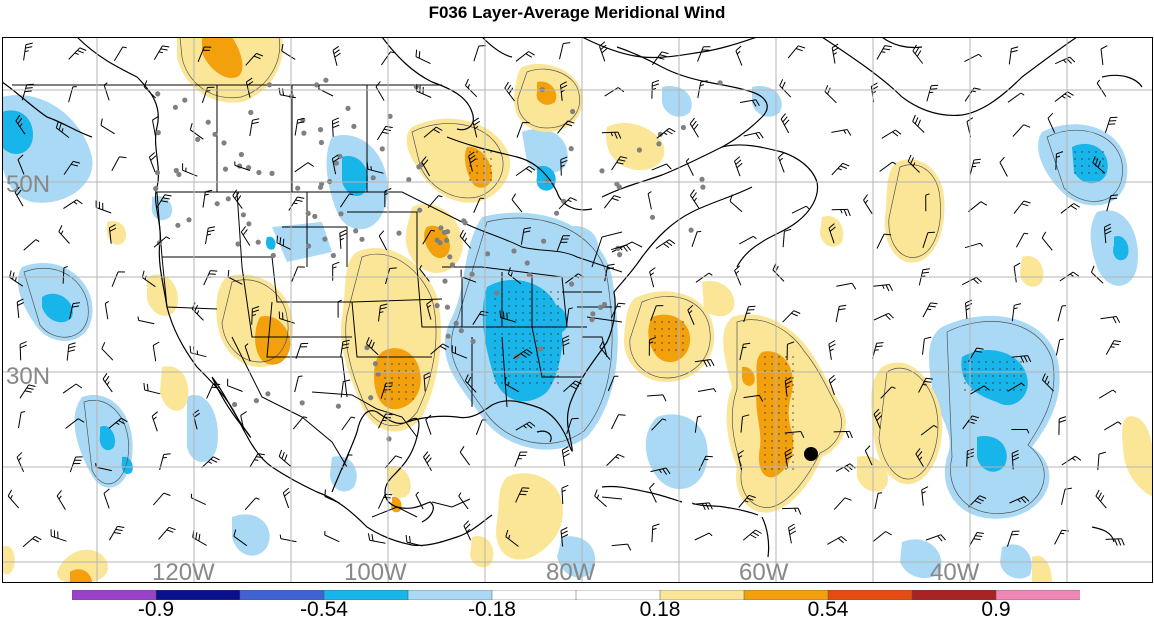 This screenshot has width=1154, height=622. What do you see at coordinates (571, 571) in the screenshot?
I see `lon-label-80w: 80W` at bounding box center [571, 571].